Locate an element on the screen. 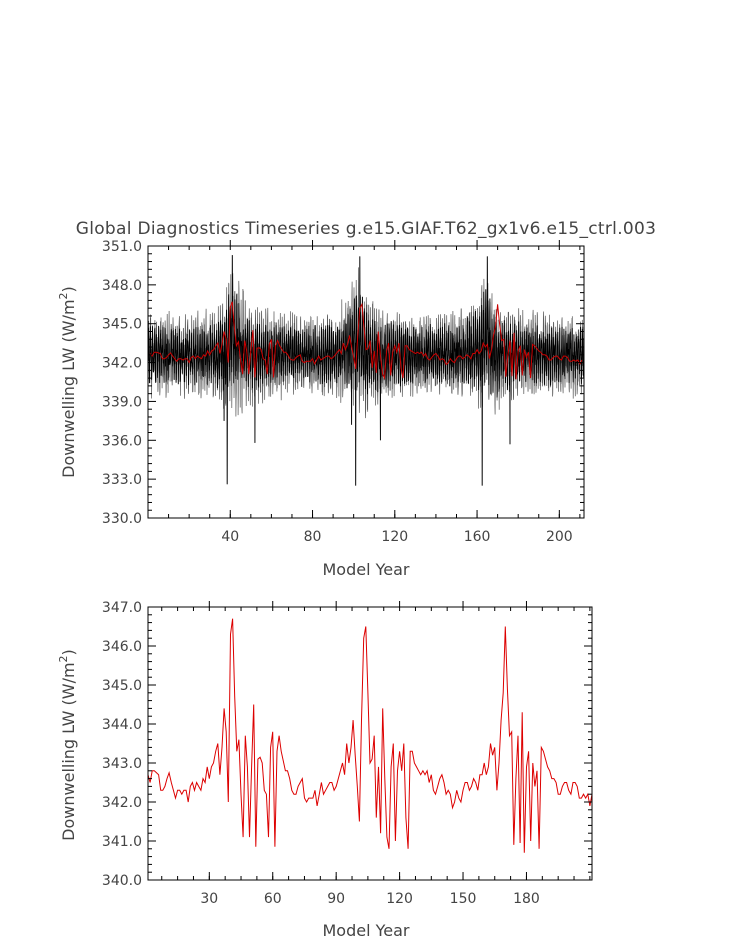 The height and width of the screenshot is (945, 733). top-y-axis-label: Downwelling LW (W/m2) is located at coordinates (67, 382).